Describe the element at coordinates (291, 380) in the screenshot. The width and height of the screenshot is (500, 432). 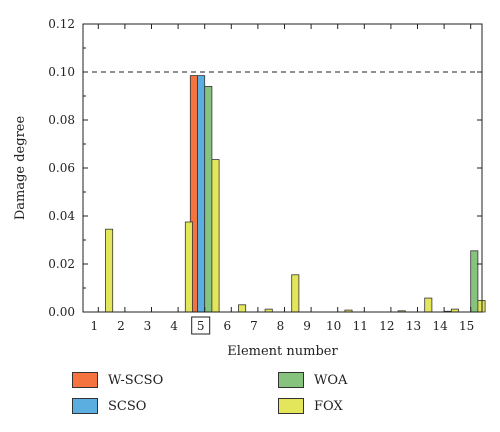
I see `legend-swatch-woa` at that location.